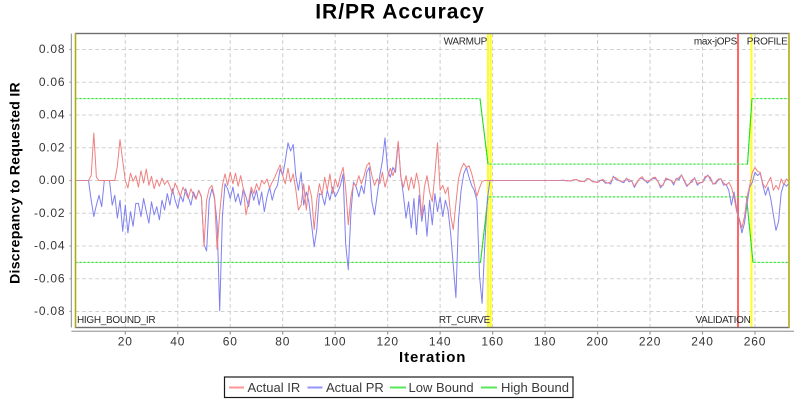 Image resolution: width=800 pixels, height=405 pixels. I want to click on svg-text: 60, so click(230, 342).